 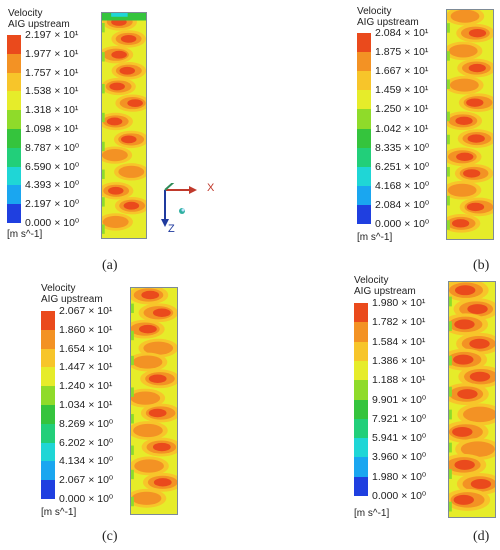 I want to click on legend-tick-label: 6.251 × 10⁰, so click(x=402, y=166).